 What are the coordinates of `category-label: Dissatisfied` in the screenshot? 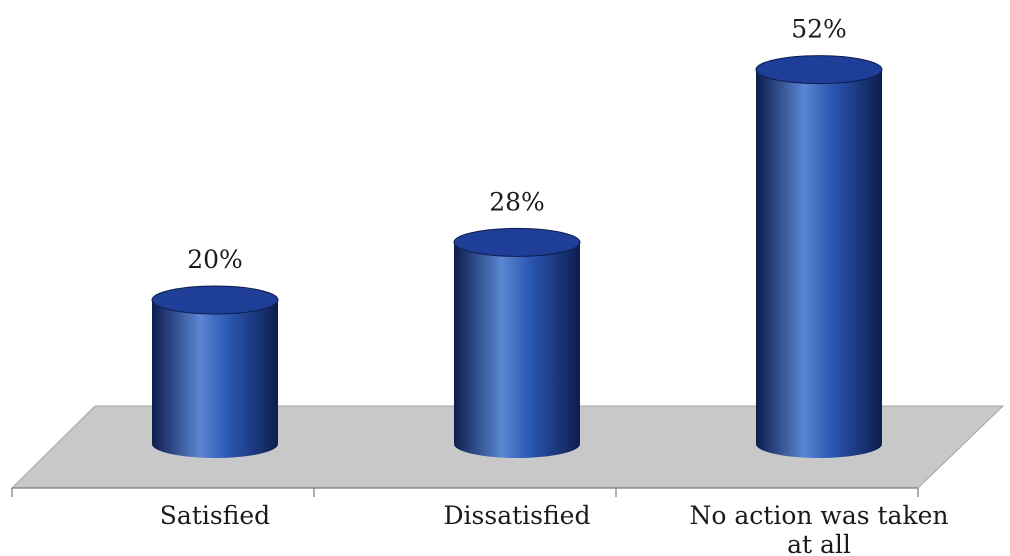 It's located at (517, 515).